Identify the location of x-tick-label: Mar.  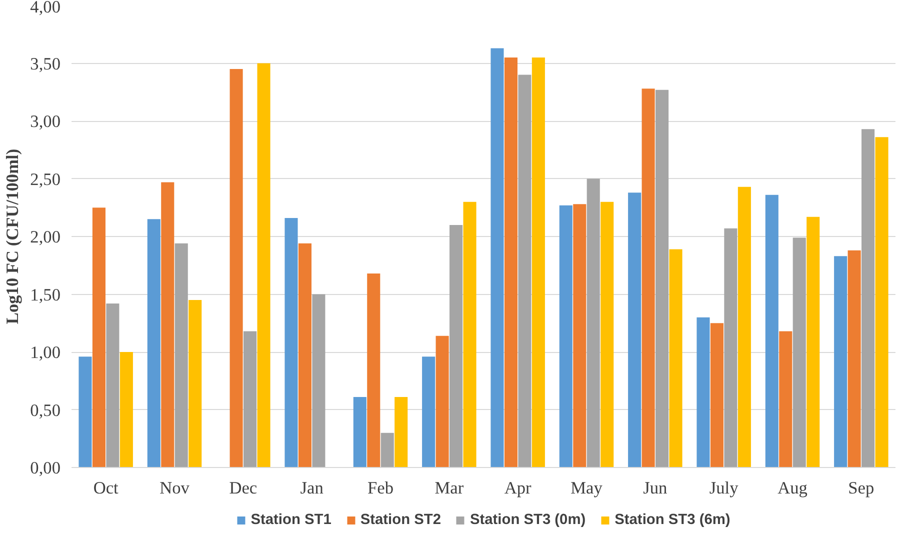
(449, 488).